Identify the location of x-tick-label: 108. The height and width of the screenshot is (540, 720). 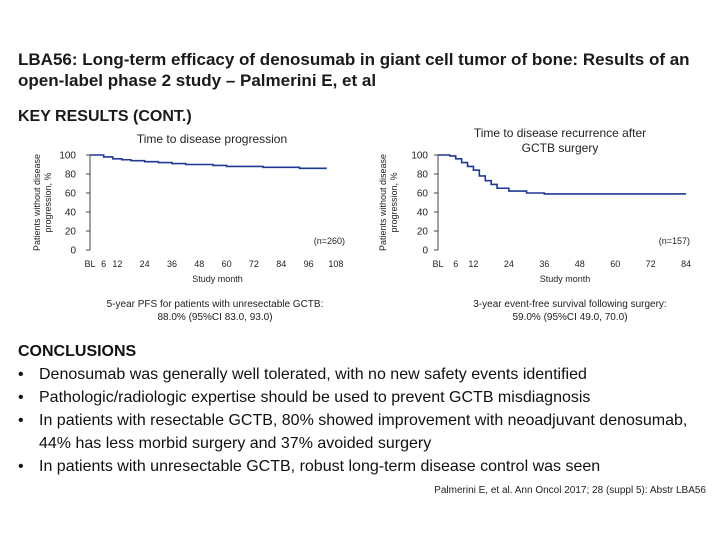
(335, 264).